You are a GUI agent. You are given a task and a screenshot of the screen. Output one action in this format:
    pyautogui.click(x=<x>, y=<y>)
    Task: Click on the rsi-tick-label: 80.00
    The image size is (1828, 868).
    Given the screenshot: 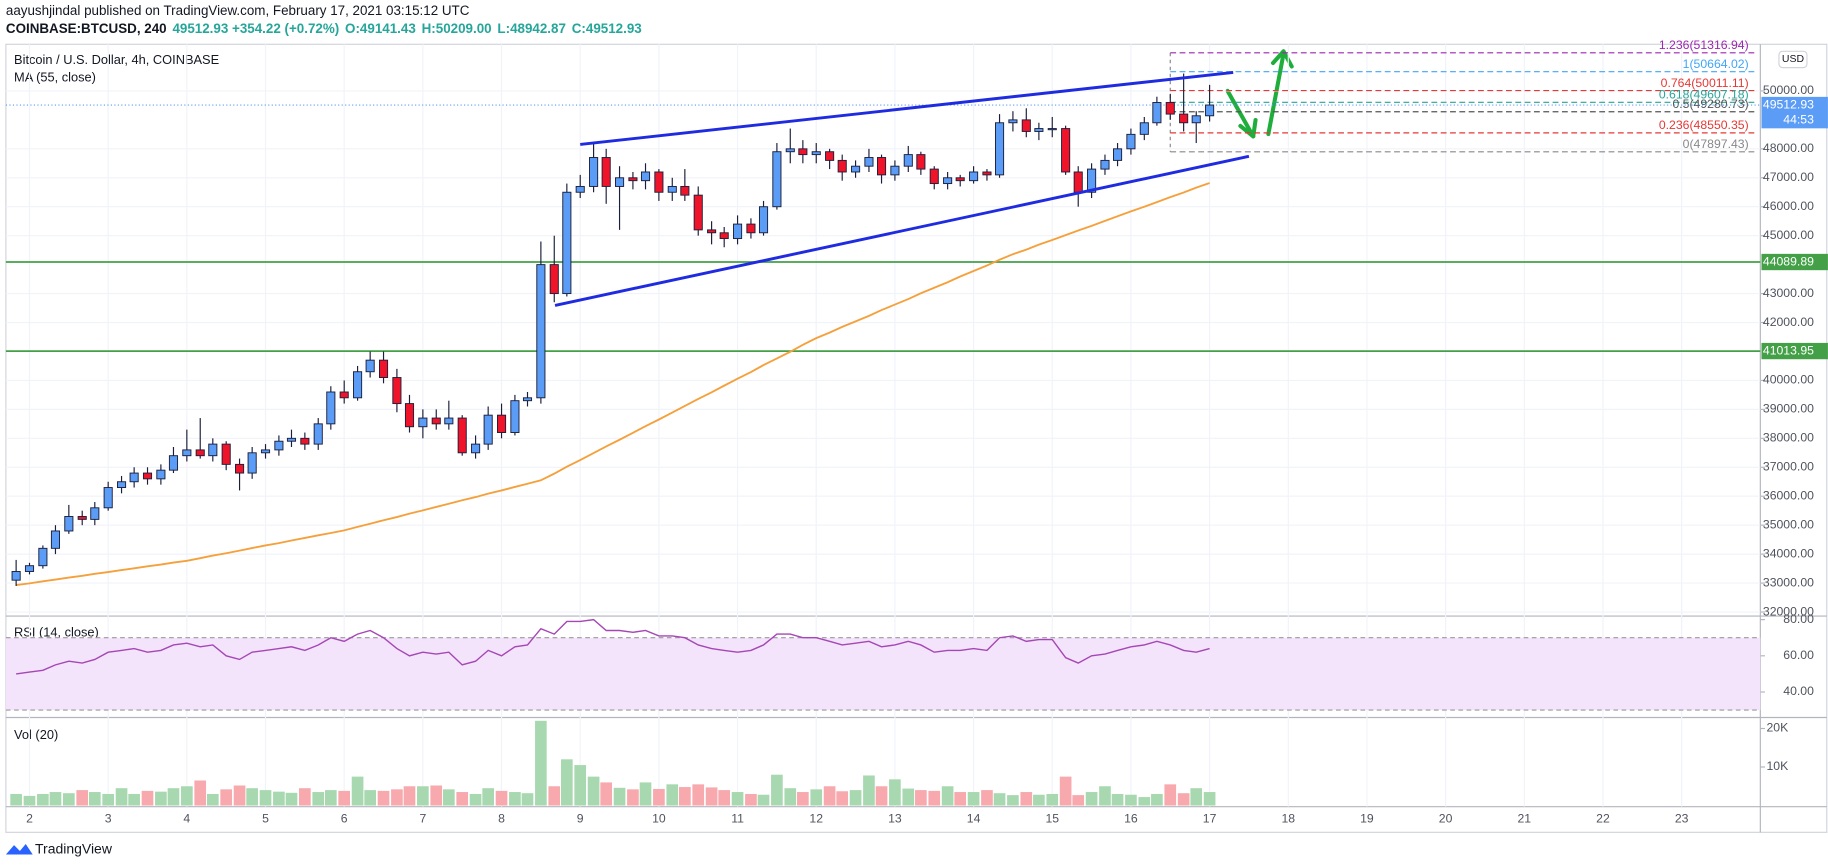 What is the action you would take?
    pyautogui.click(x=1798, y=619)
    